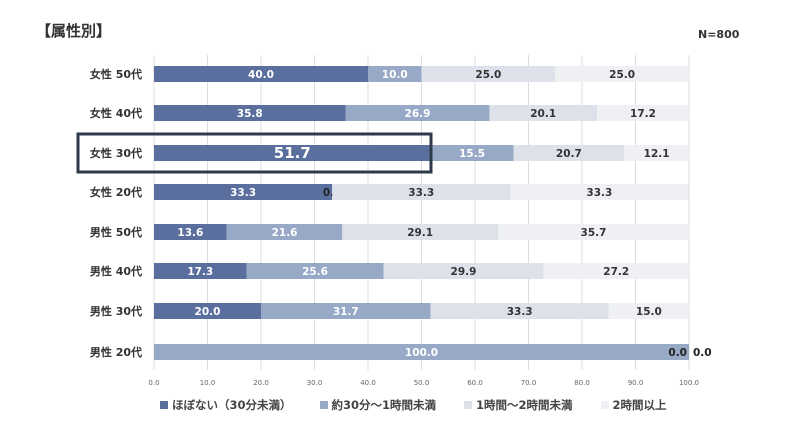 The image size is (792, 433). I want to click on x-tick-label: 60.0, so click(475, 383).